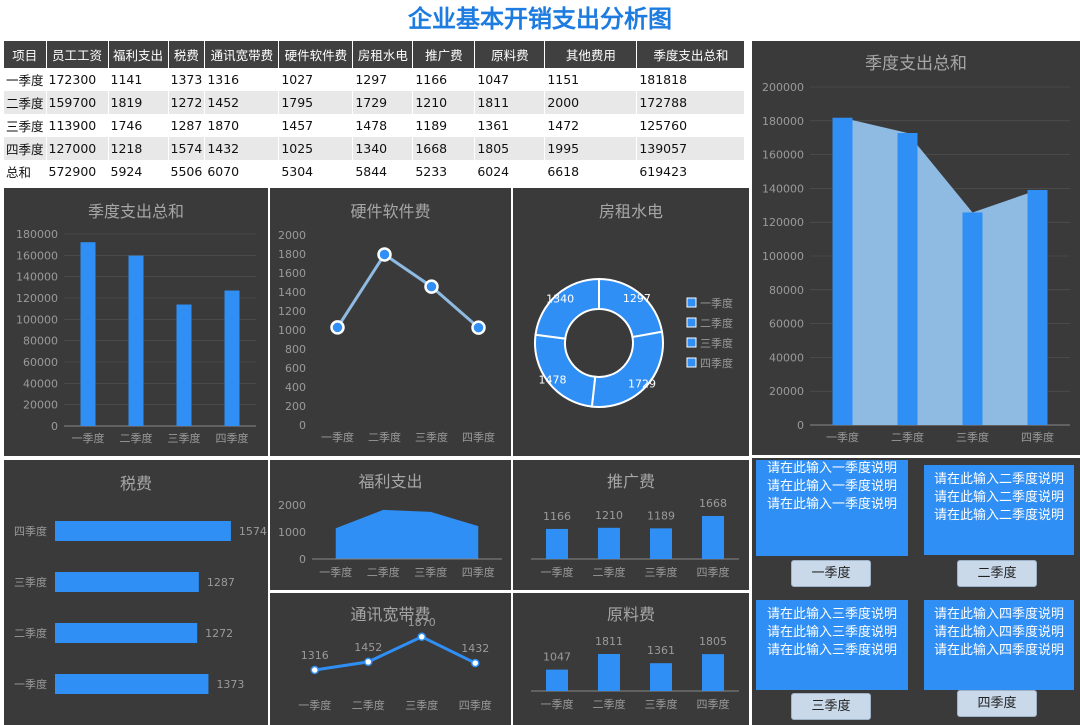 This screenshot has height=725, width=1080. Describe the element at coordinates (510, 148) in the screenshot. I see `table-cell: 1805` at that location.